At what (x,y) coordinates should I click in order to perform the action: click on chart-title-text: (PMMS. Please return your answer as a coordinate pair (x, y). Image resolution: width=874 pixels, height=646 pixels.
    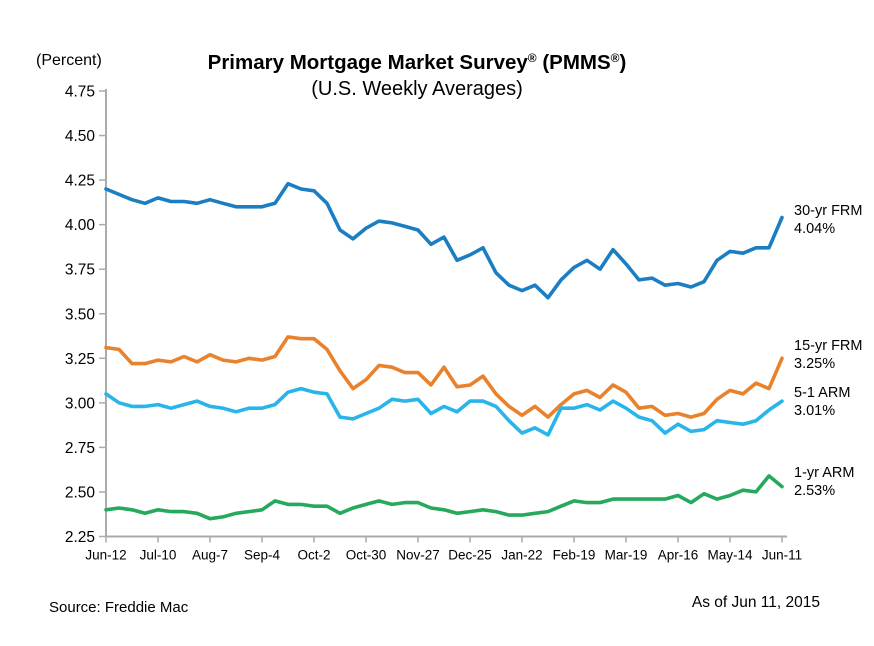
    Looking at the image, I should click on (573, 62).